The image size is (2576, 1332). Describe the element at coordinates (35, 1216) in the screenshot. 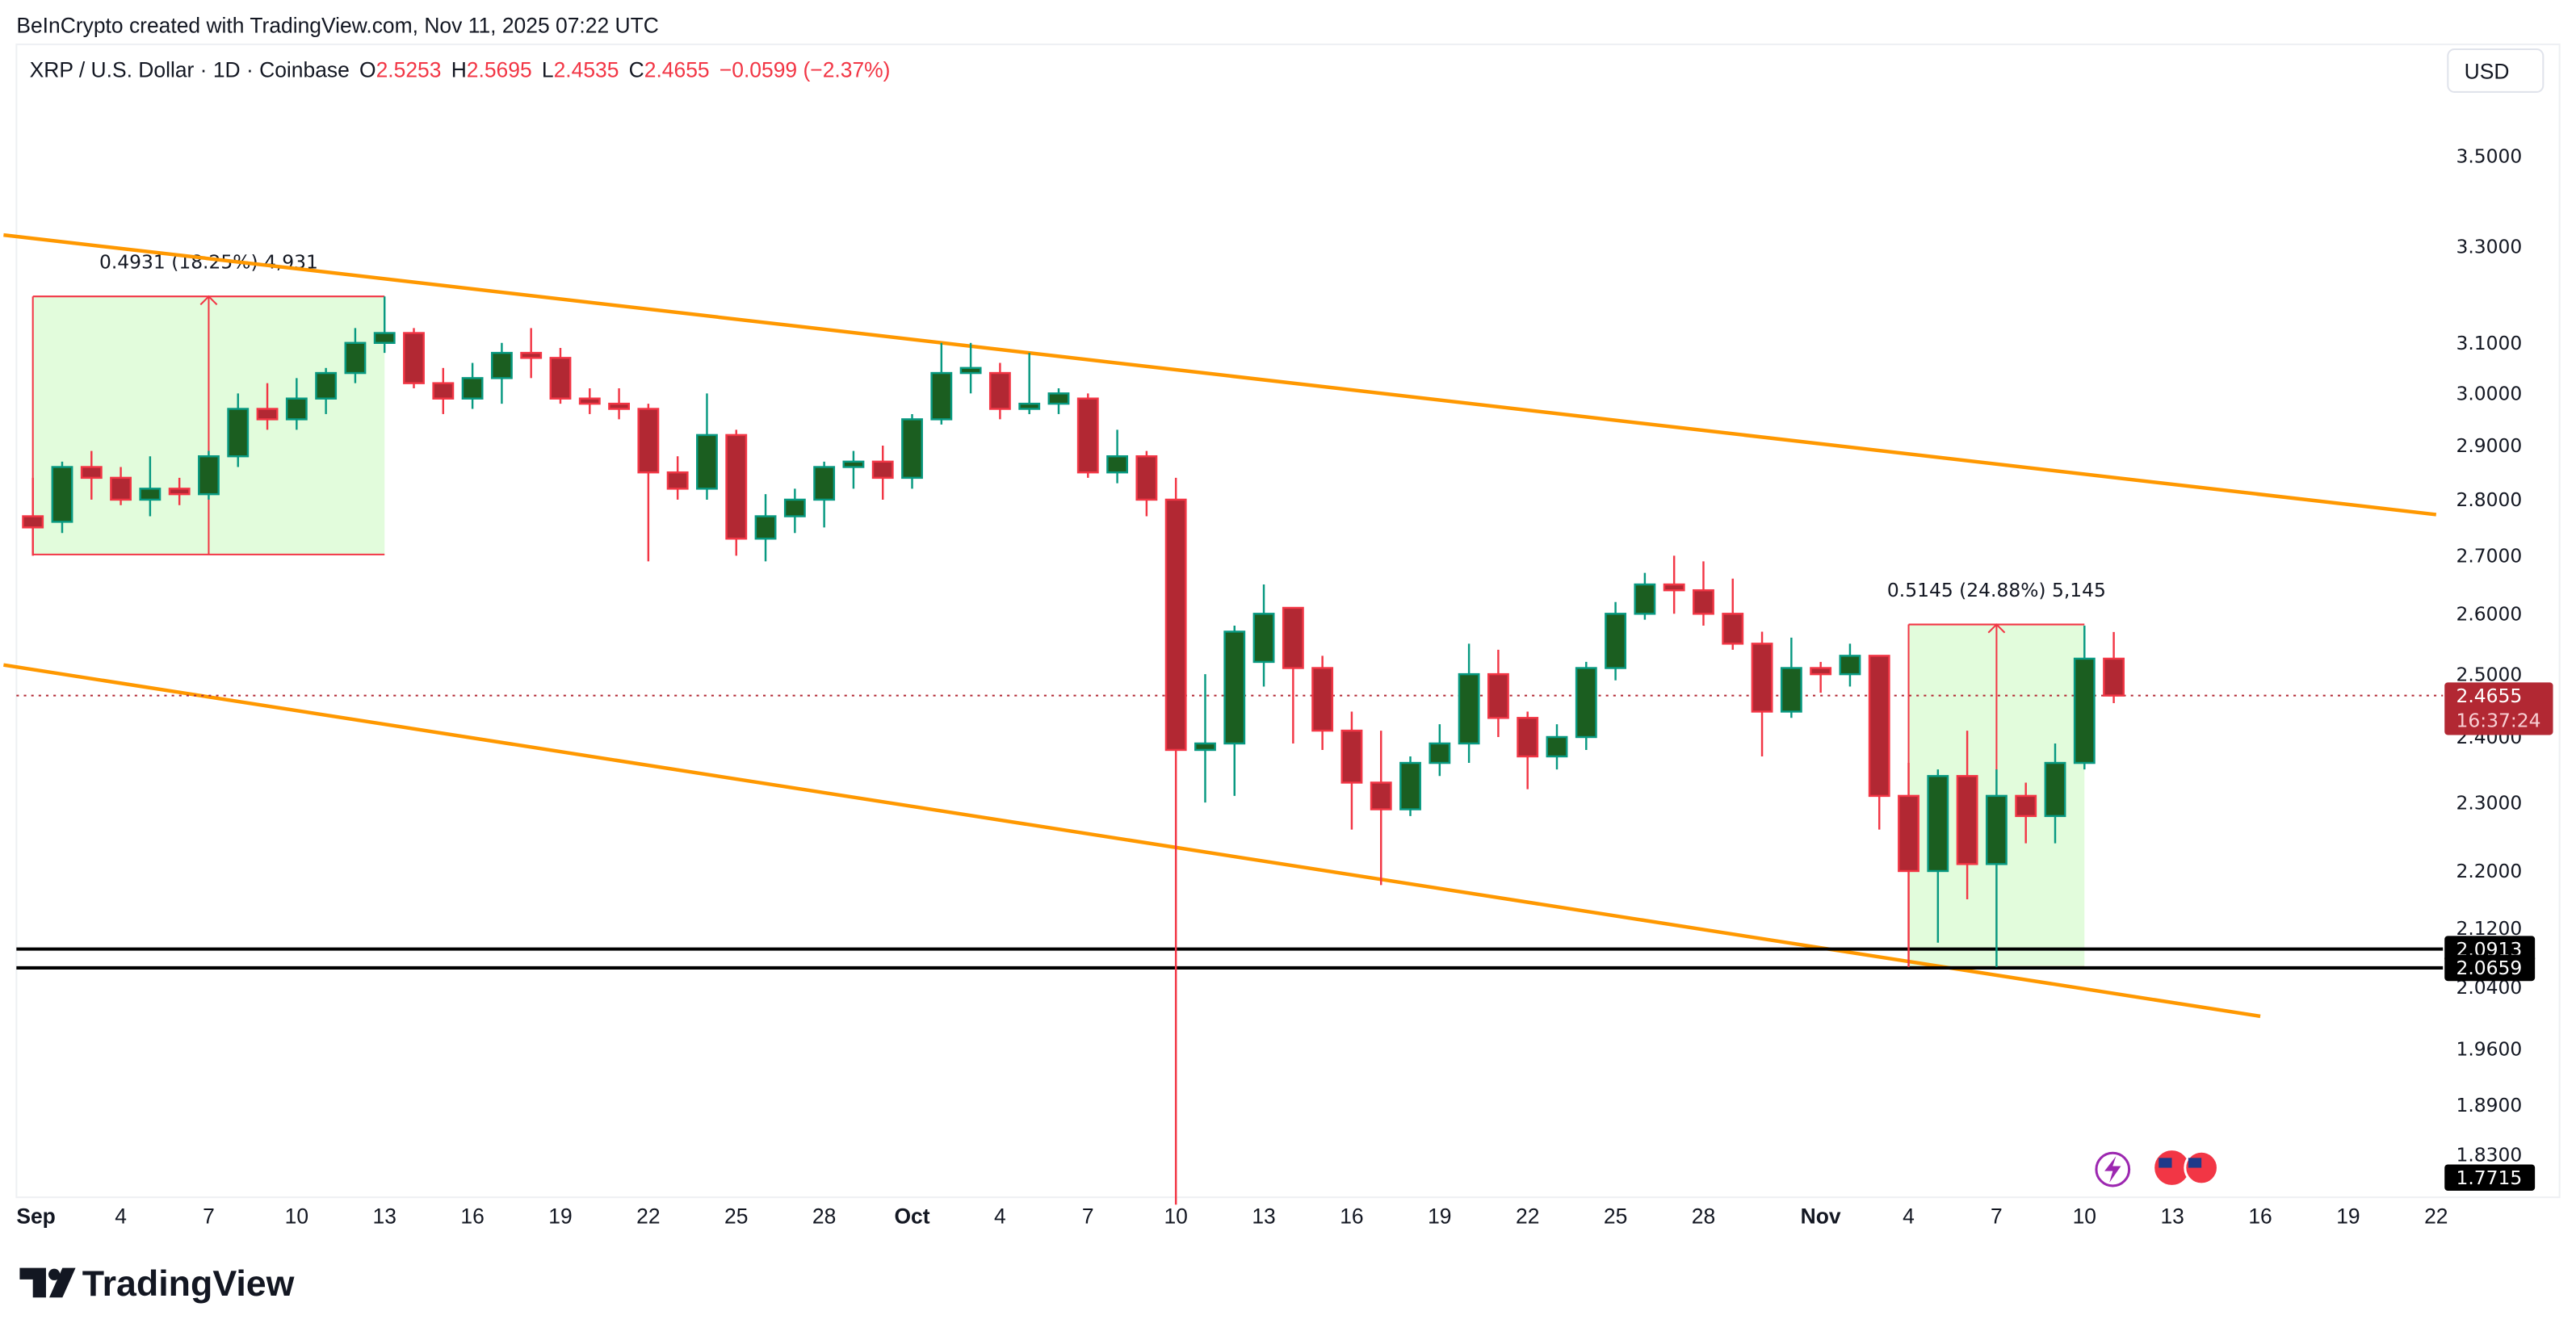

I see `time-tick-label: Sep` at that location.